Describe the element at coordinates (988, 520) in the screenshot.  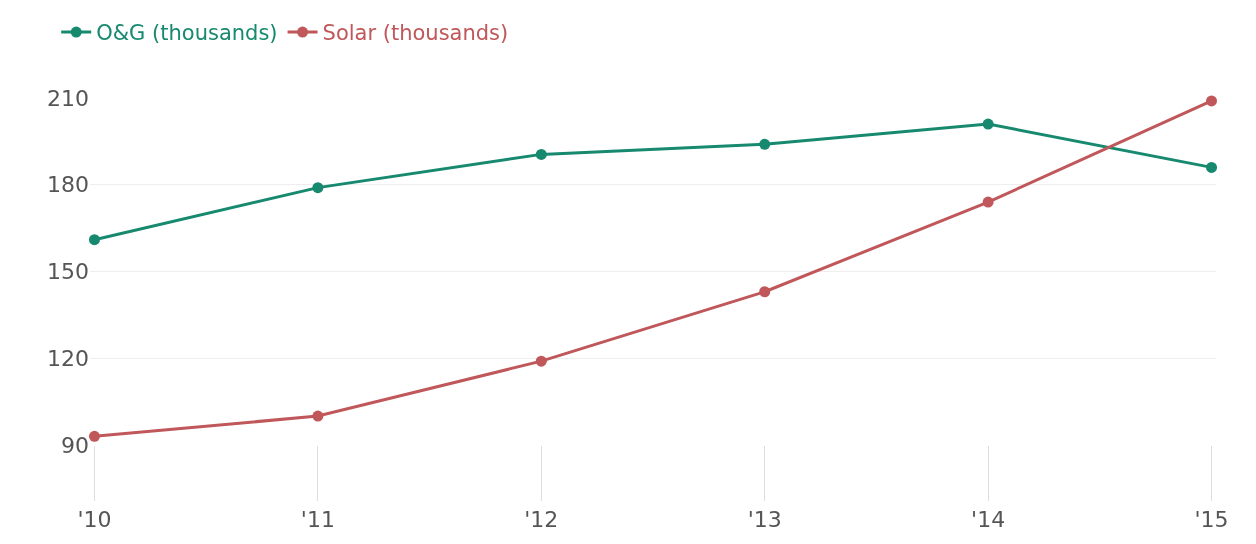
I see `x-tick-label: '14` at that location.